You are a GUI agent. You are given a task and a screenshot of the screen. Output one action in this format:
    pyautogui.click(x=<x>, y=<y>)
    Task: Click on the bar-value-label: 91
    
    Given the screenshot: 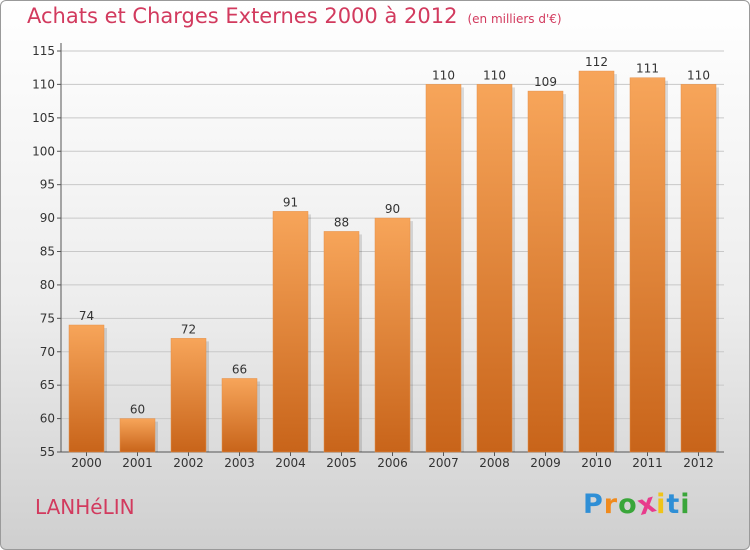 What is the action you would take?
    pyautogui.click(x=290, y=202)
    